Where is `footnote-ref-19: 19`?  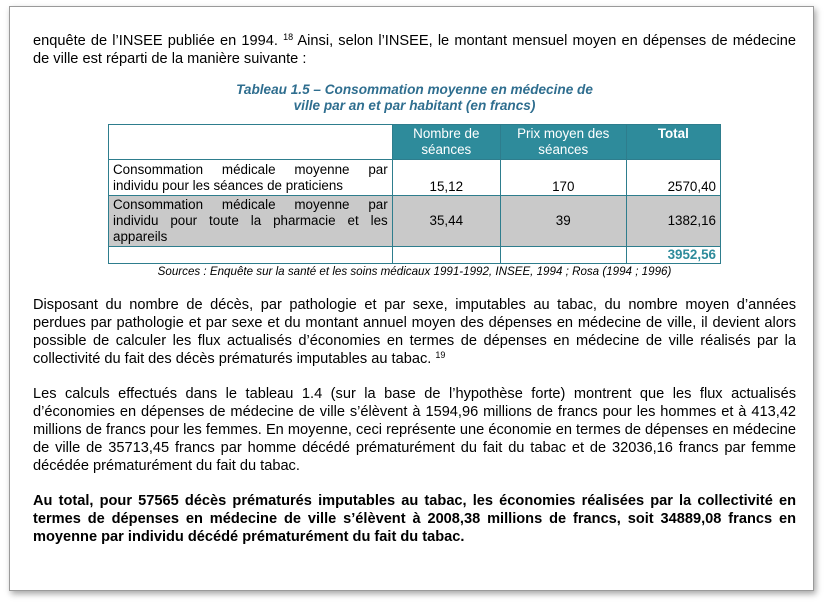 footnote-ref-19: 19 is located at coordinates (440, 355).